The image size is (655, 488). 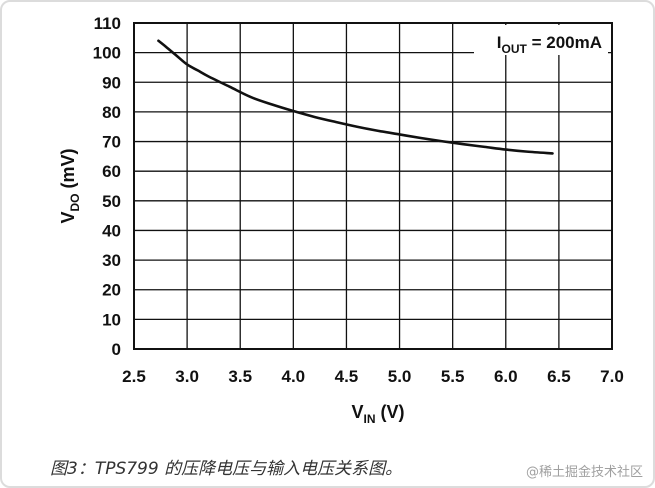 What do you see at coordinates (187, 376) in the screenshot?
I see `x-tick-label: 3.0` at bounding box center [187, 376].